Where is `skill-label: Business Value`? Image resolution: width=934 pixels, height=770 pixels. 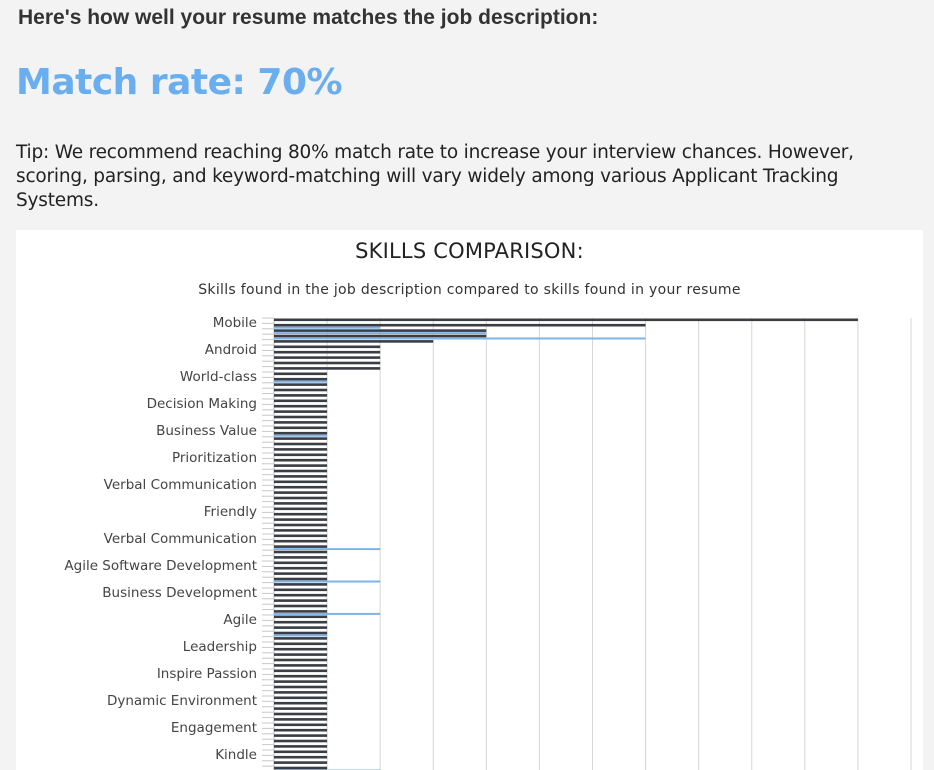 skill-label: Business Value is located at coordinates (206, 431).